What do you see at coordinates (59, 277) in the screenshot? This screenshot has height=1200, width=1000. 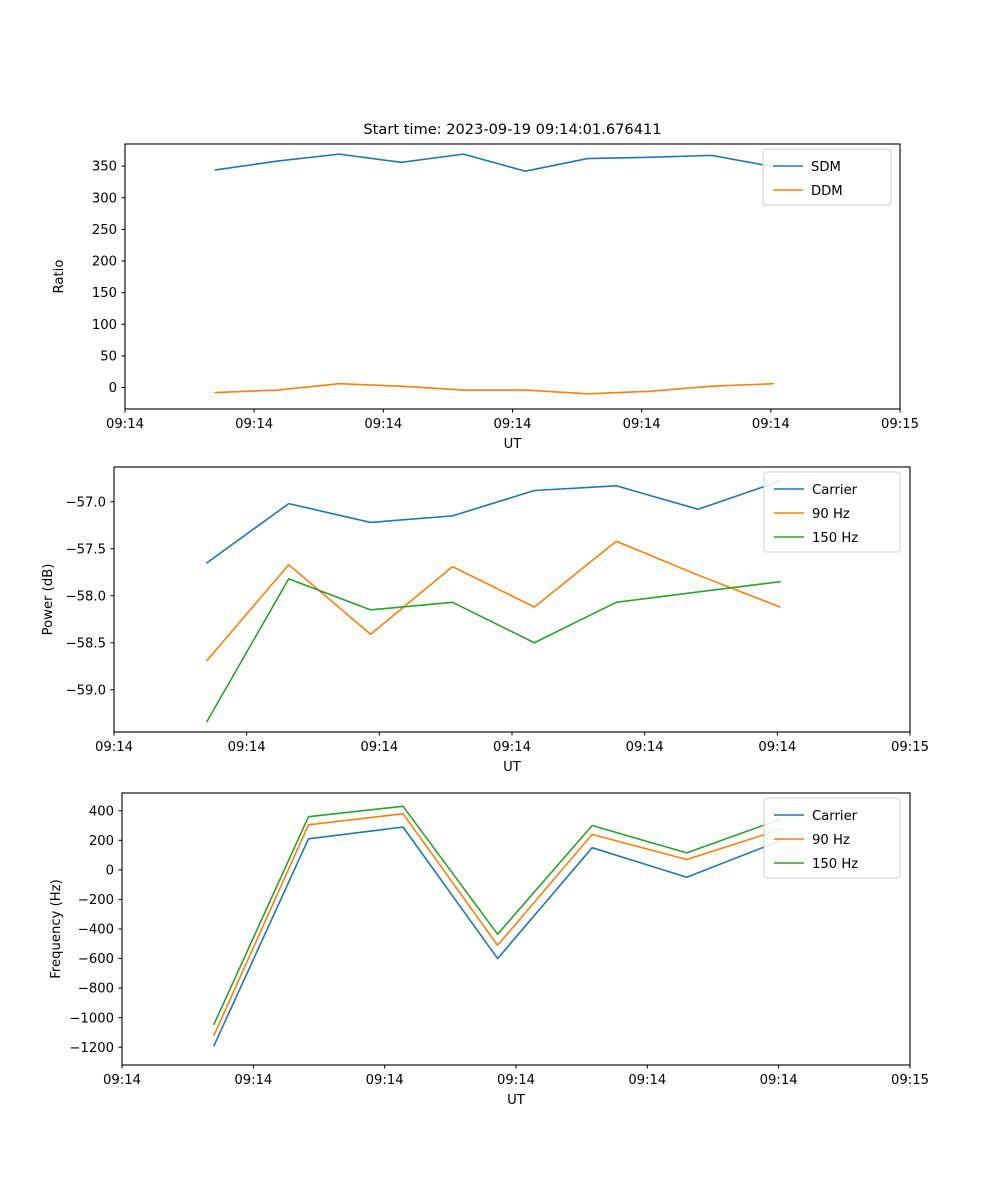 I see `y-axis-label: Ratio` at bounding box center [59, 277].